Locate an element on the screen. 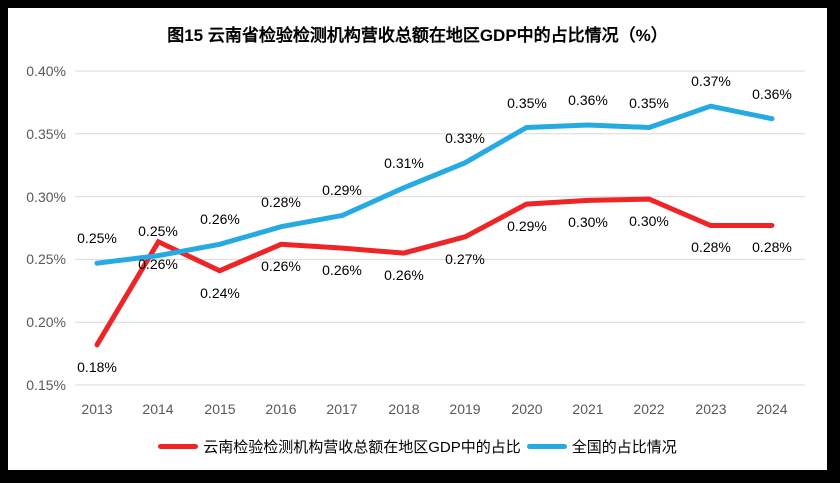 This screenshot has height=483, width=840. yunnan-series-label: 云南检验检测机构营收总额在地区GDP中的占比 is located at coordinates (362, 447).